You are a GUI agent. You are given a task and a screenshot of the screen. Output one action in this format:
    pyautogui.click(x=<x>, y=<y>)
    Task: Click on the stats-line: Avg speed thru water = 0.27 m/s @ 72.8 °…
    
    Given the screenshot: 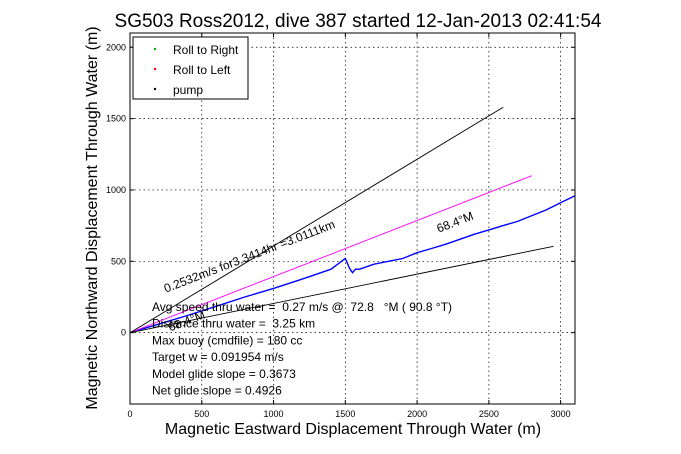 What is the action you would take?
    pyautogui.click(x=302, y=307)
    